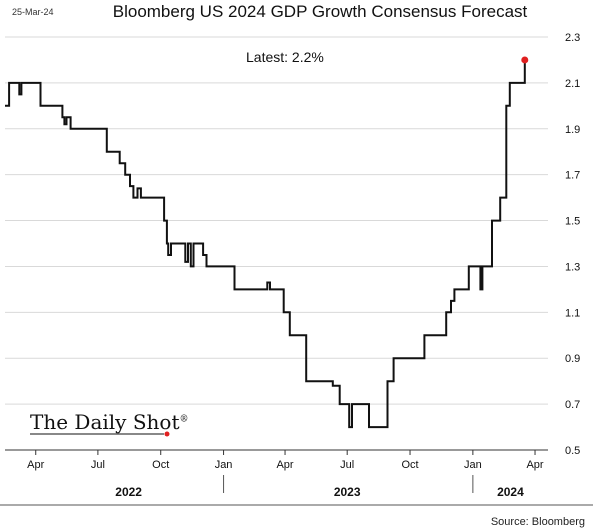 The width and height of the screenshot is (593, 532). I want to click on latest-point-marker, so click(525, 60).